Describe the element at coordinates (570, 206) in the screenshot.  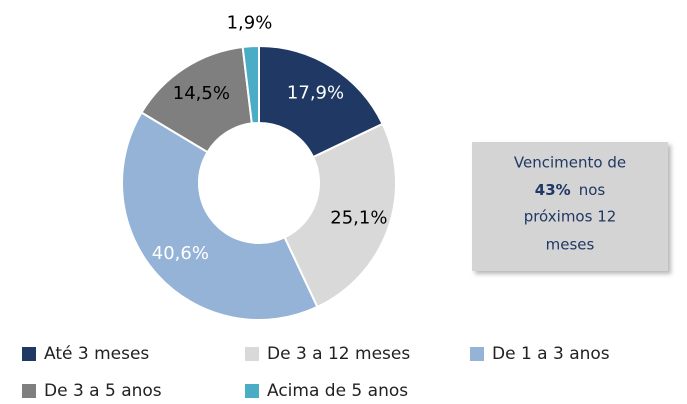
I see `annotation-box` at that location.